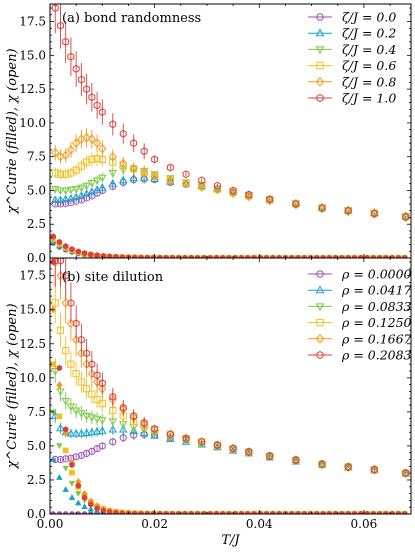 This screenshot has height=554, width=415. I want to click on x-tick-label: 0.04, so click(259, 524).